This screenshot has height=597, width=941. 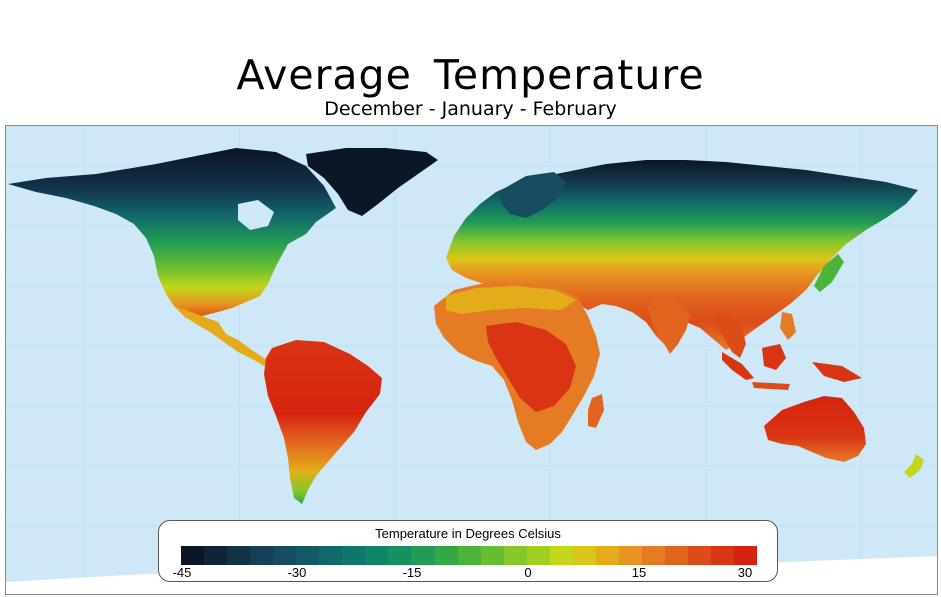 I want to click on legend-color-bar, so click(x=469, y=555).